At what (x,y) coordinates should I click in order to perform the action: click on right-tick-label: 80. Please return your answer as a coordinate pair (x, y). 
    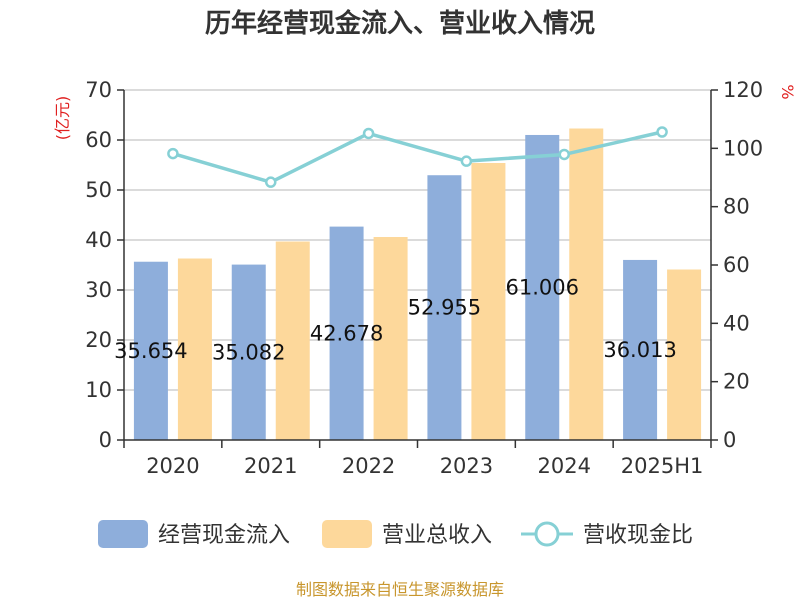
    Looking at the image, I should click on (736, 207).